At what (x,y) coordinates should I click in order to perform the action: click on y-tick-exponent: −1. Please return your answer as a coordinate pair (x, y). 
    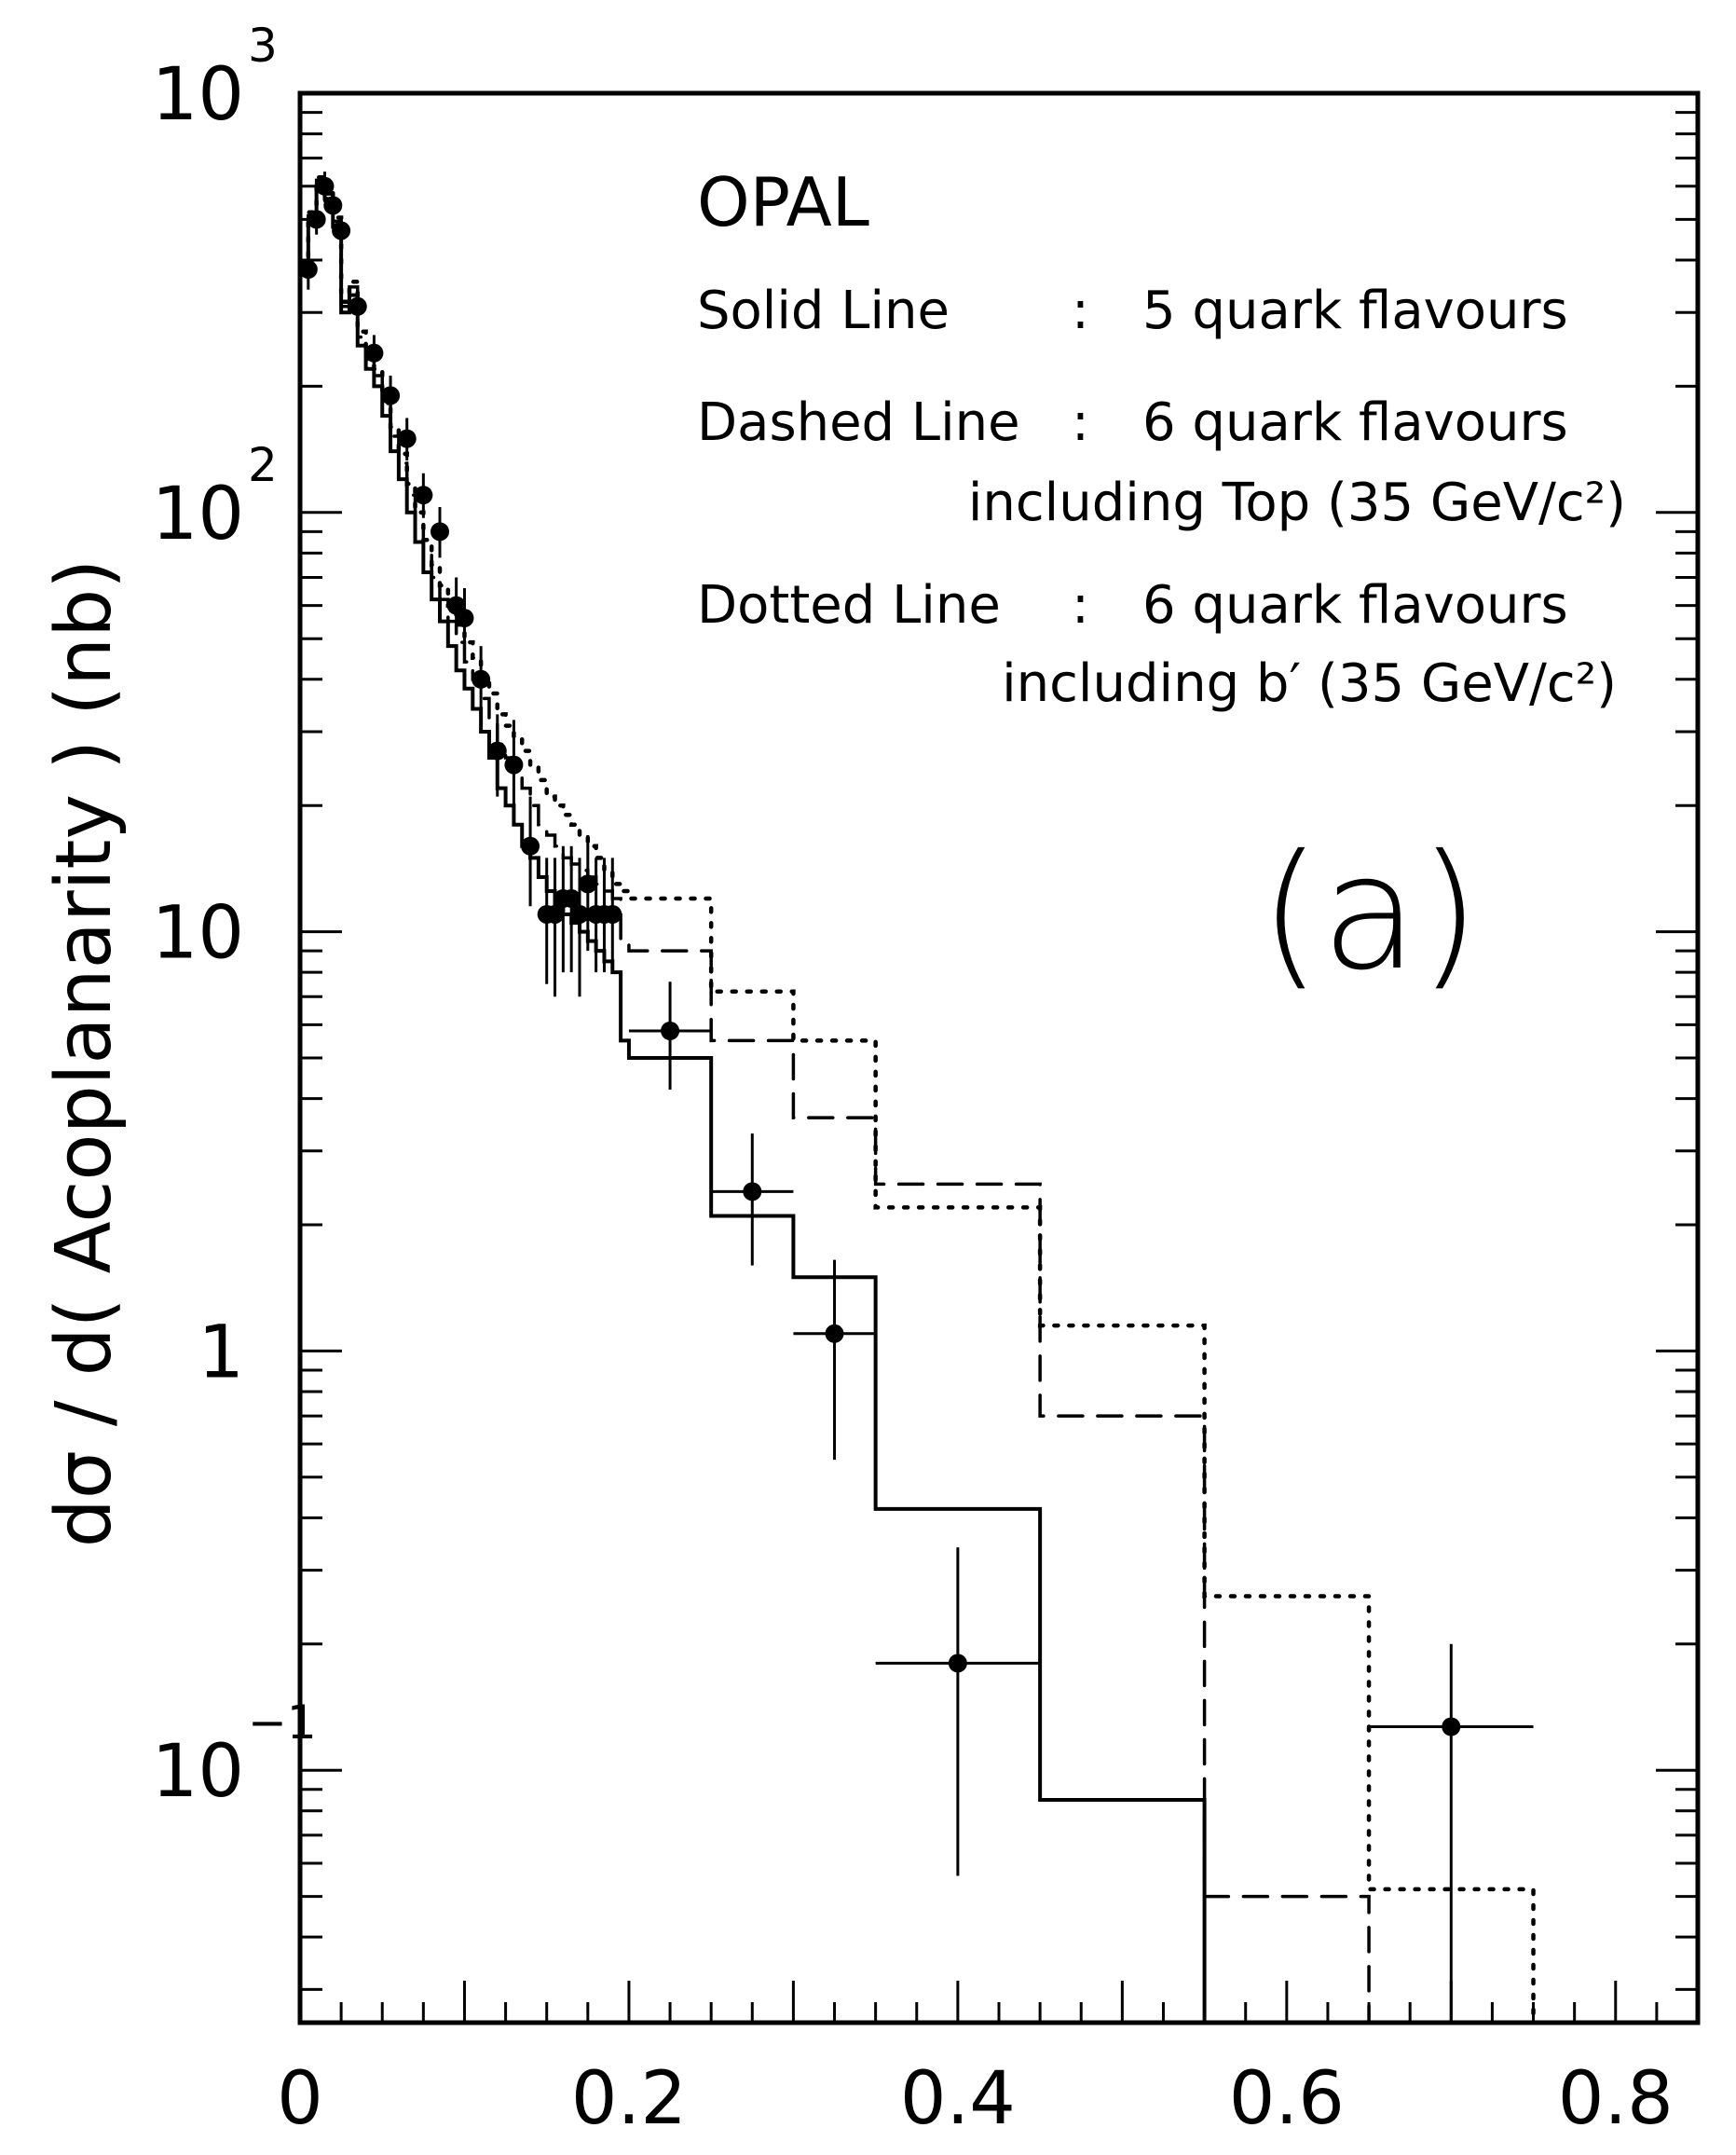
    Looking at the image, I should click on (282, 1722).